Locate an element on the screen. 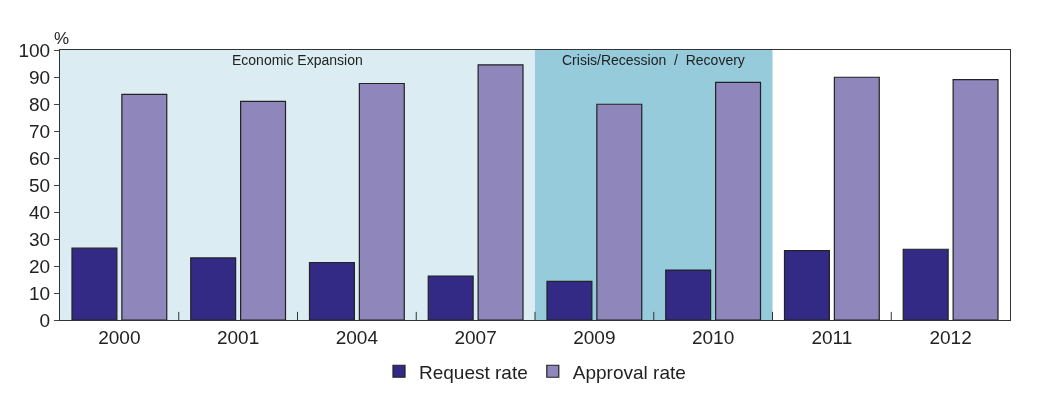  y-tick-label: 50 is located at coordinates (40, 185).